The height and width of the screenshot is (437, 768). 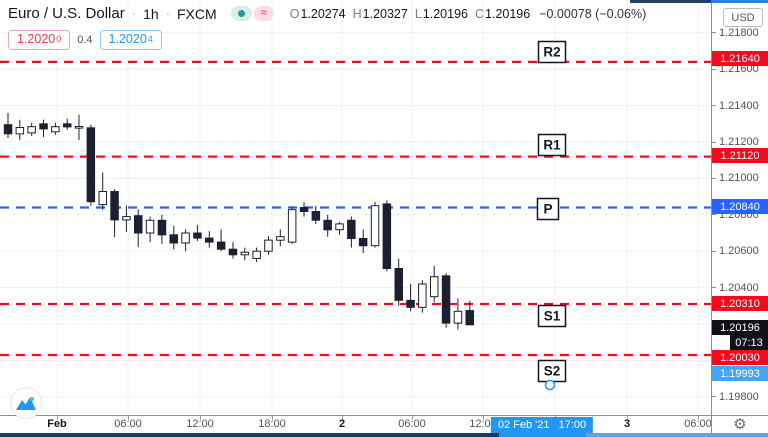 I want to click on time-label-1800: 18:00, so click(x=272, y=424).